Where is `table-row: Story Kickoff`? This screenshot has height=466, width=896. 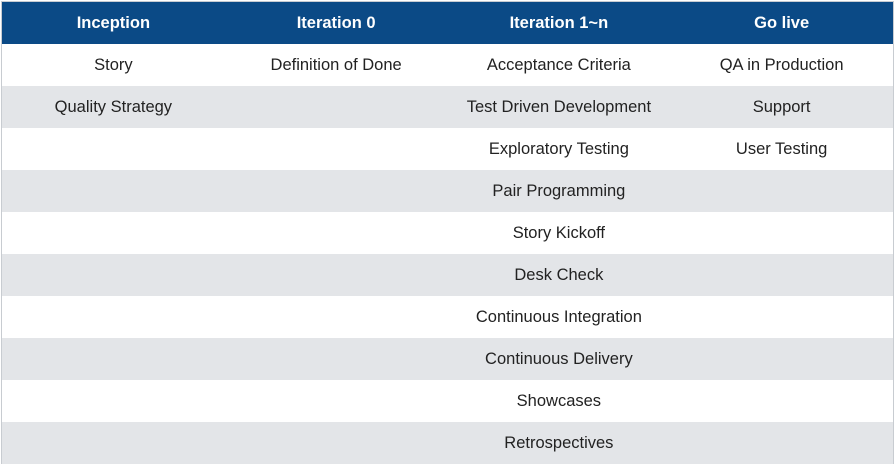 table-row: Story Kickoff is located at coordinates (447, 233).